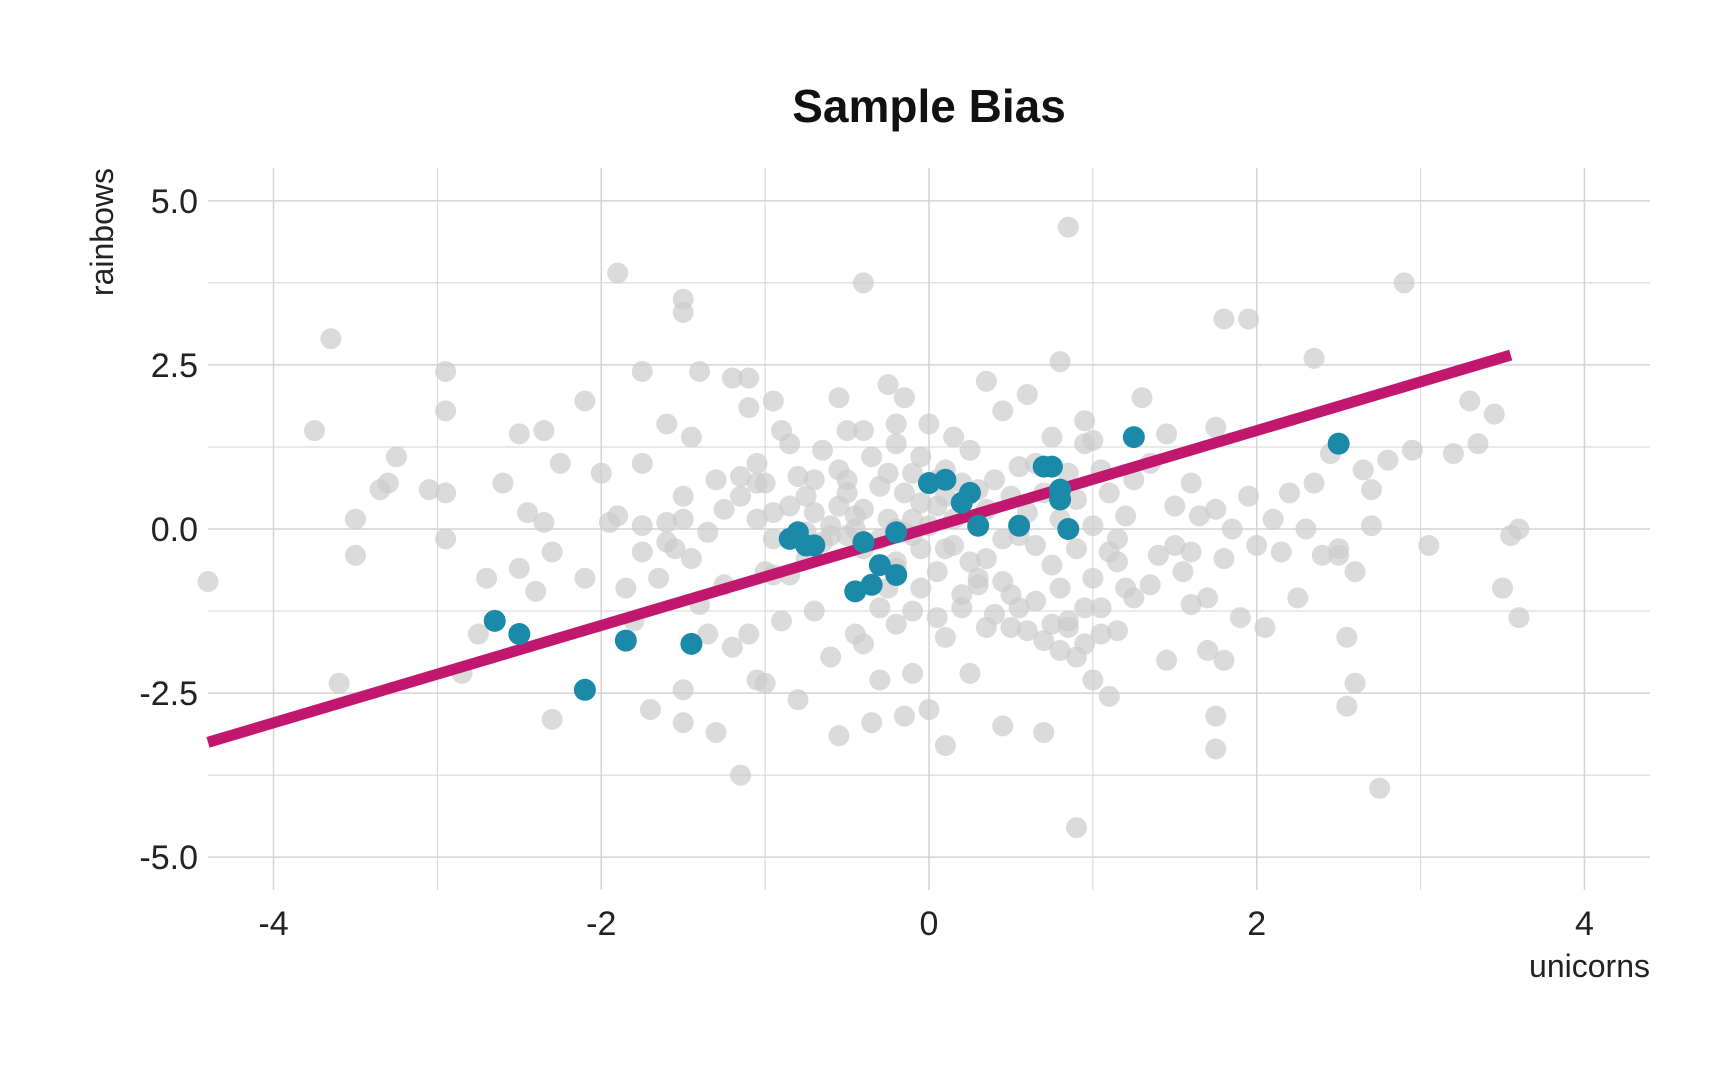 The height and width of the screenshot is (1067, 1728). Describe the element at coordinates (916, 563) in the screenshot. I see `sample-points` at that location.